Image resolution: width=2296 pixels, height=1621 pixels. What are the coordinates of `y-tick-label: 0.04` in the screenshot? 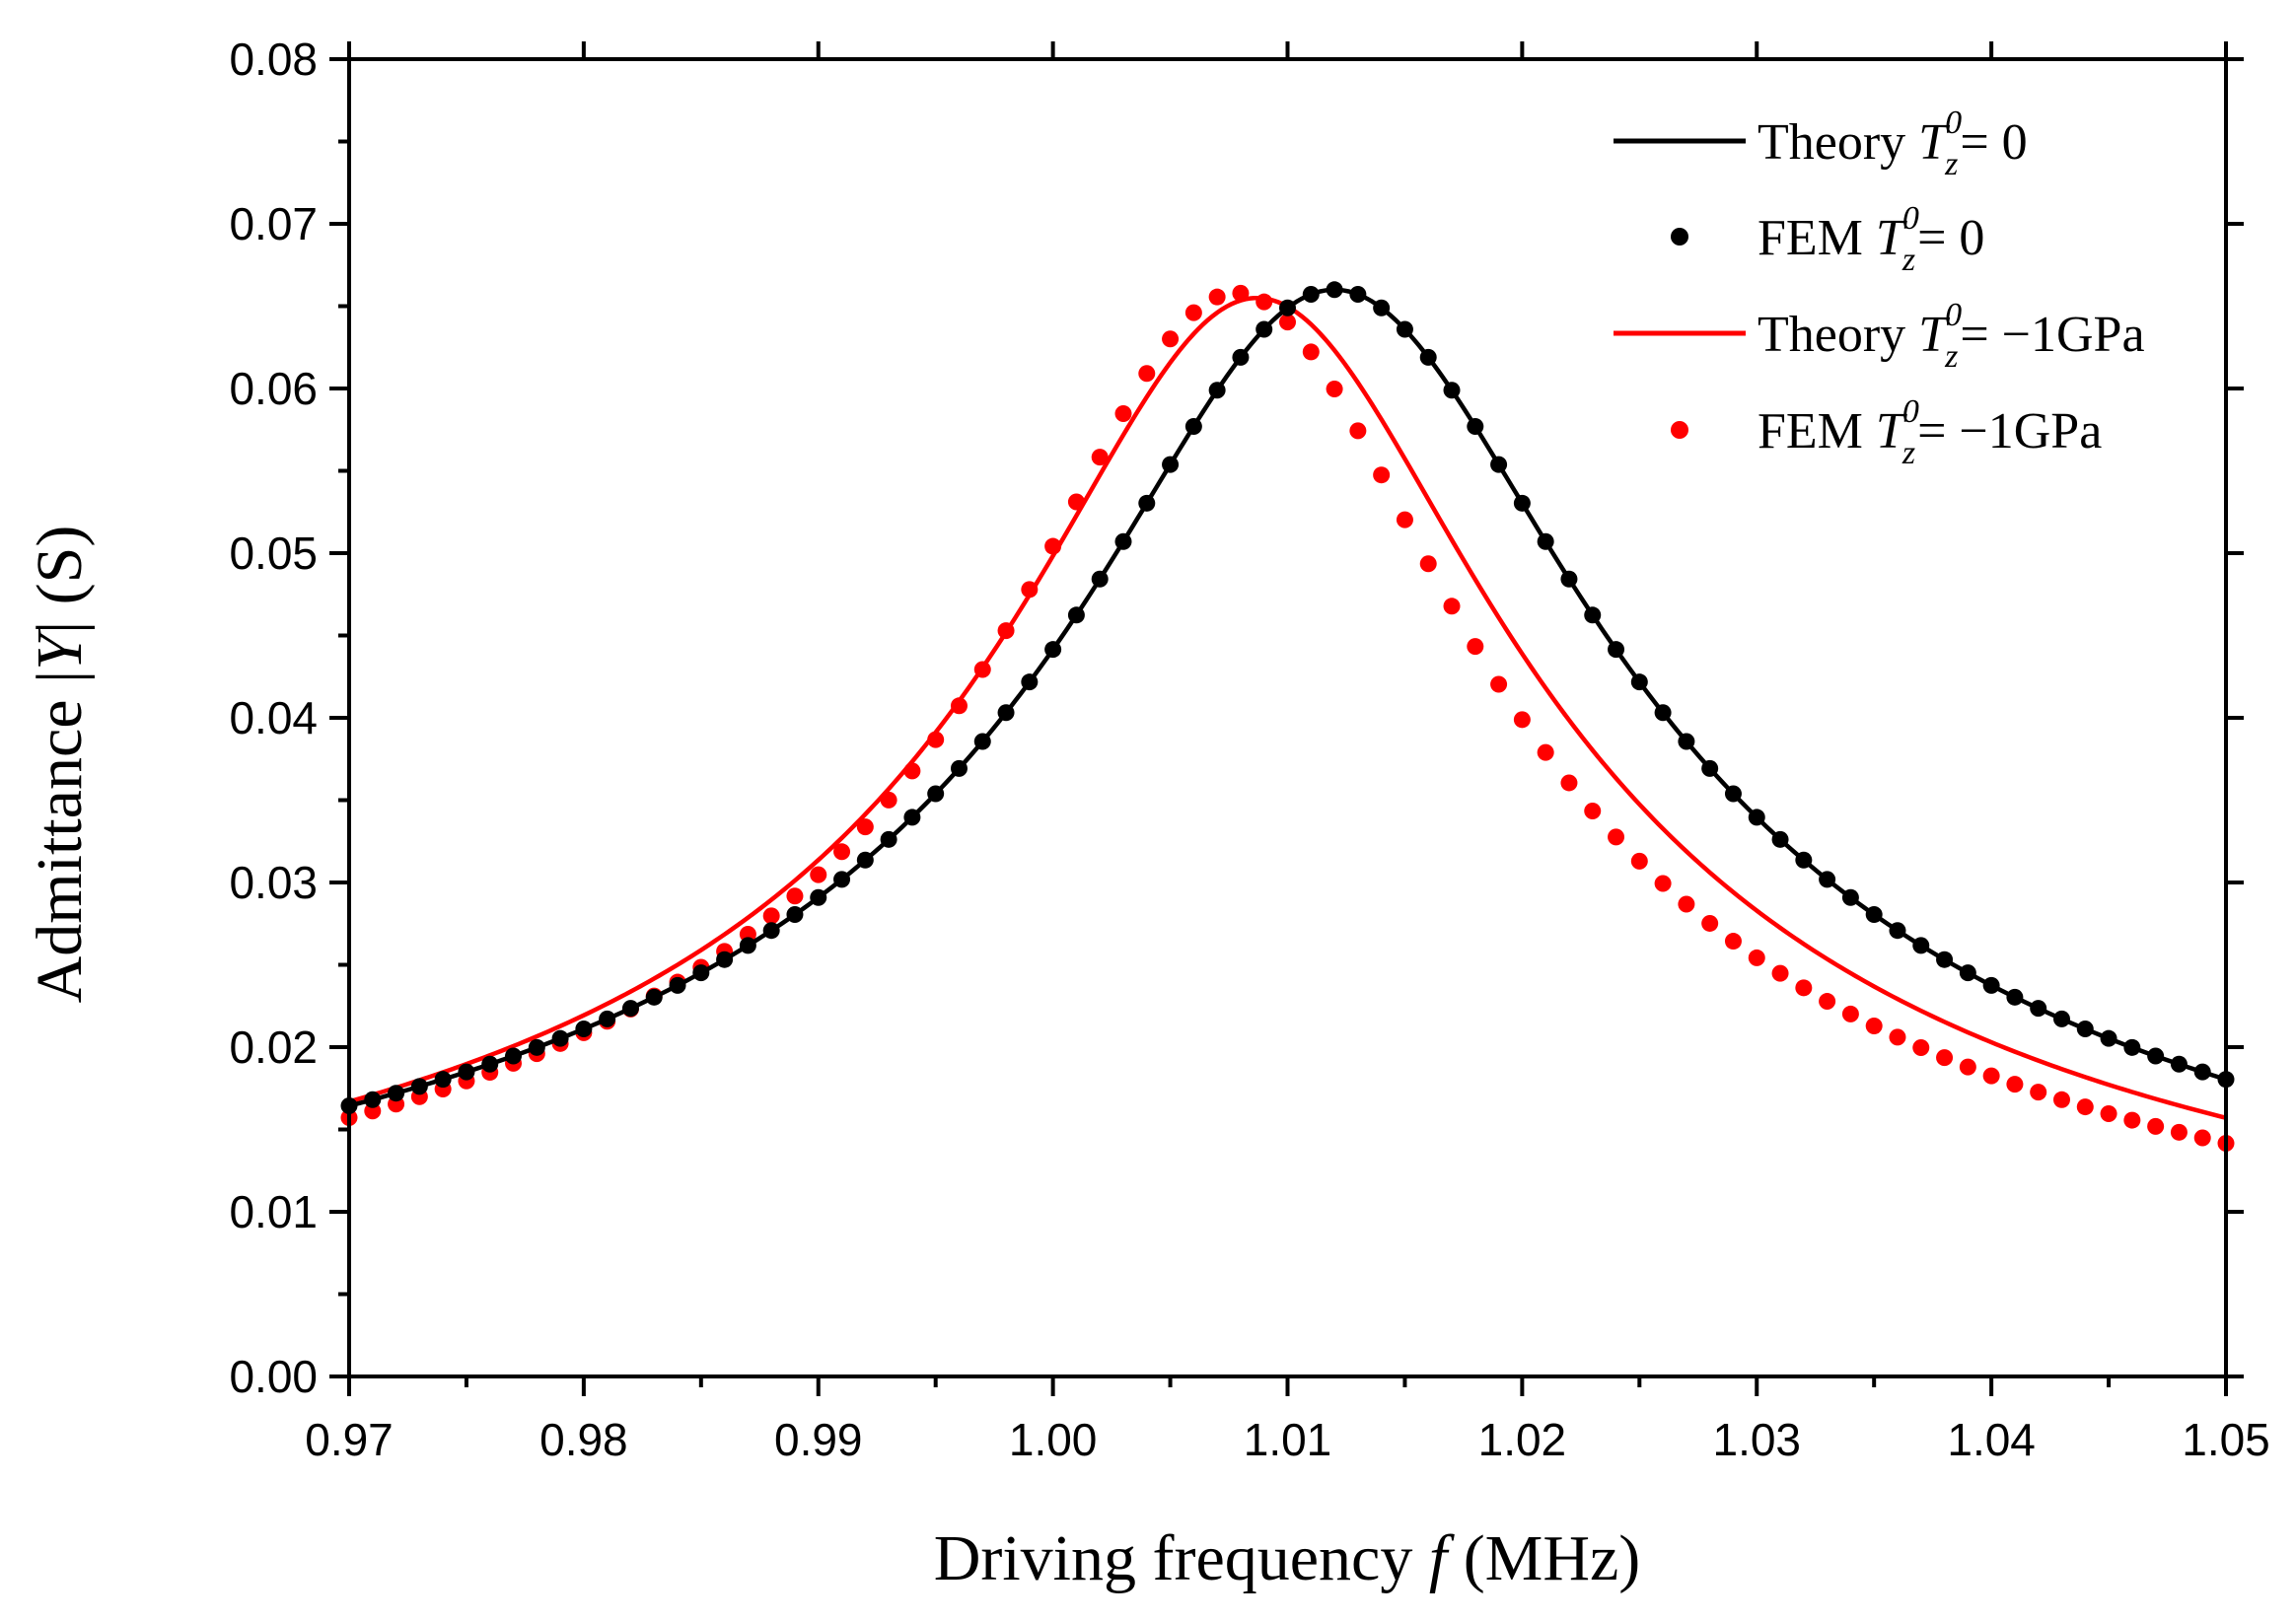 It's located at (274, 717).